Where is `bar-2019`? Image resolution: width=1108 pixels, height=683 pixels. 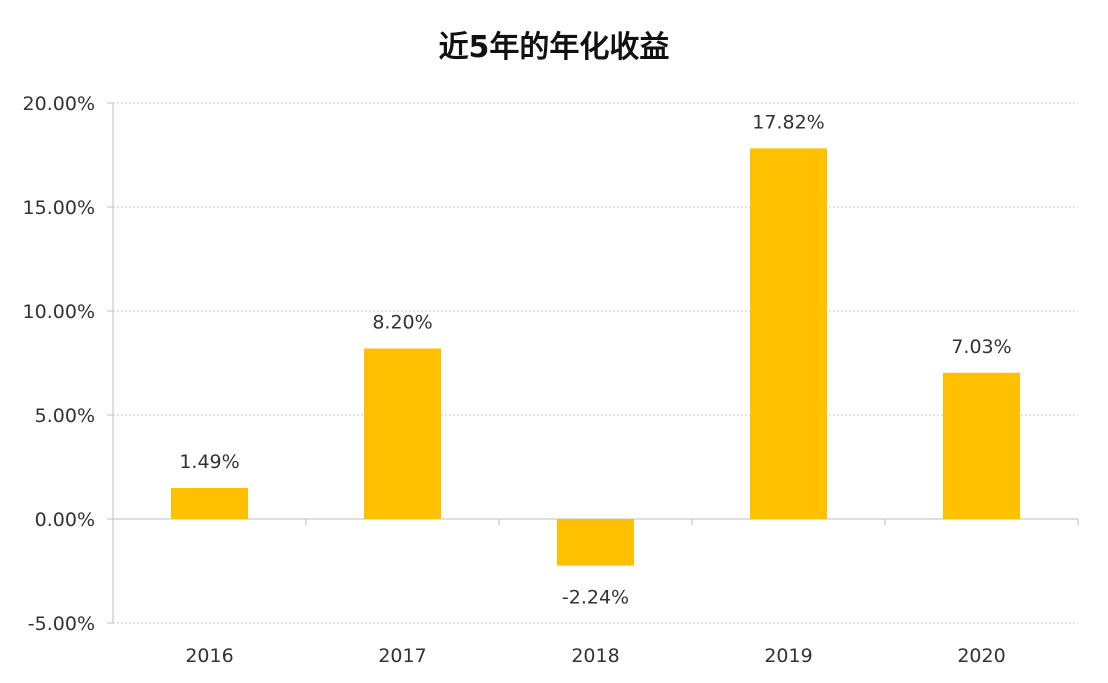
bar-2019 is located at coordinates (788, 333).